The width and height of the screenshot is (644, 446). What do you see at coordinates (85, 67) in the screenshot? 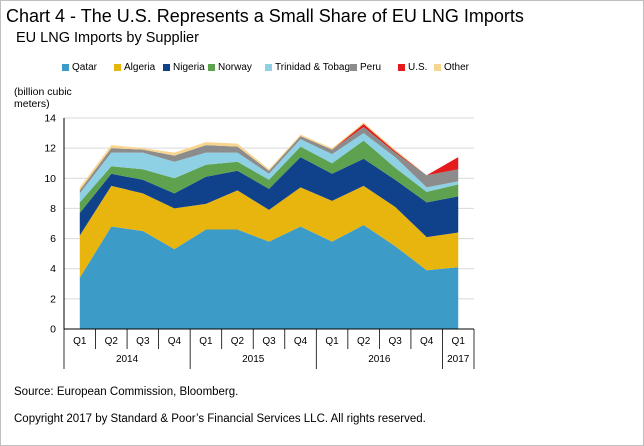
I see `legend-label: Qatar` at bounding box center [85, 67].